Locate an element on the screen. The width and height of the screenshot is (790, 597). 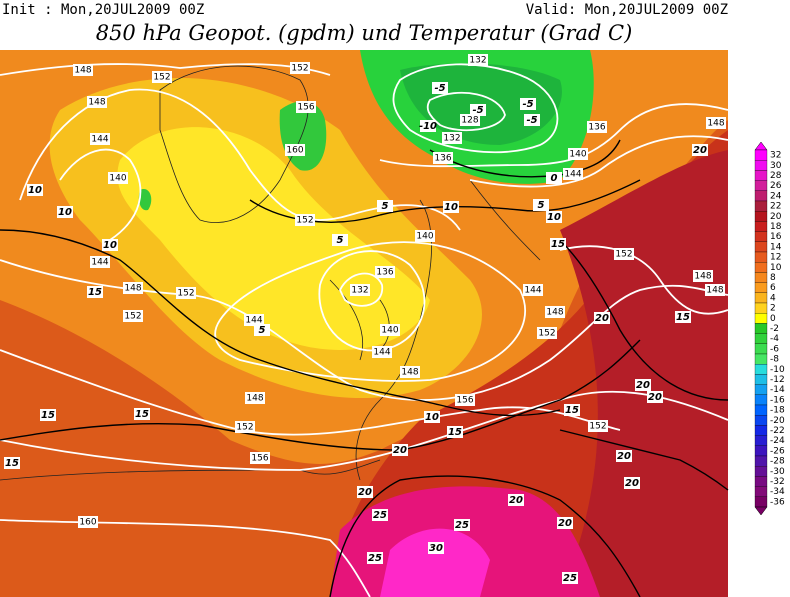
init-time: Init : Mon,20JUL2009 00Z is located at coordinates (103, 10).